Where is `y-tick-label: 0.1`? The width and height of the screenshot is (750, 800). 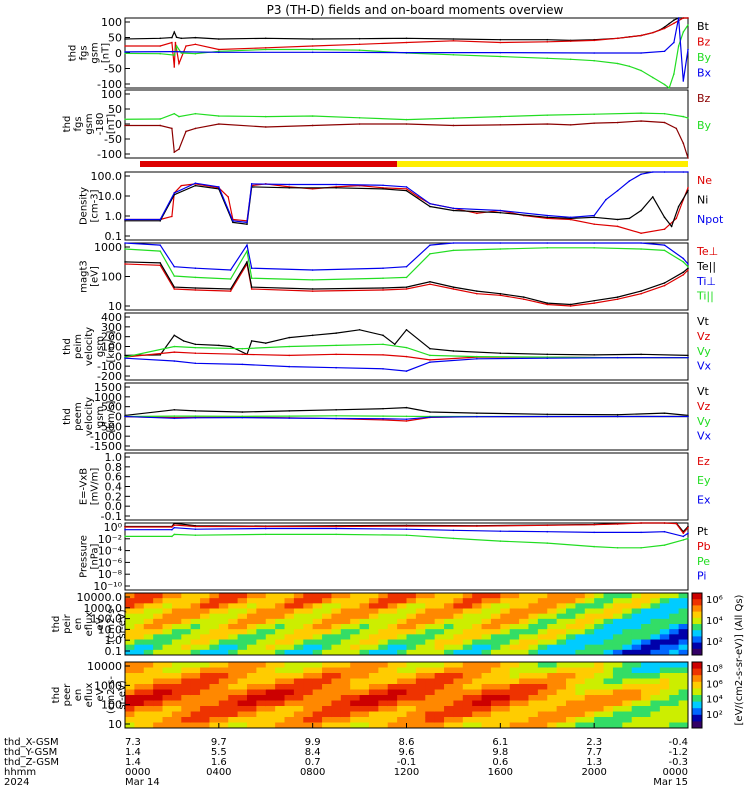 y-tick-label: 0.1 is located at coordinates (114, 236).